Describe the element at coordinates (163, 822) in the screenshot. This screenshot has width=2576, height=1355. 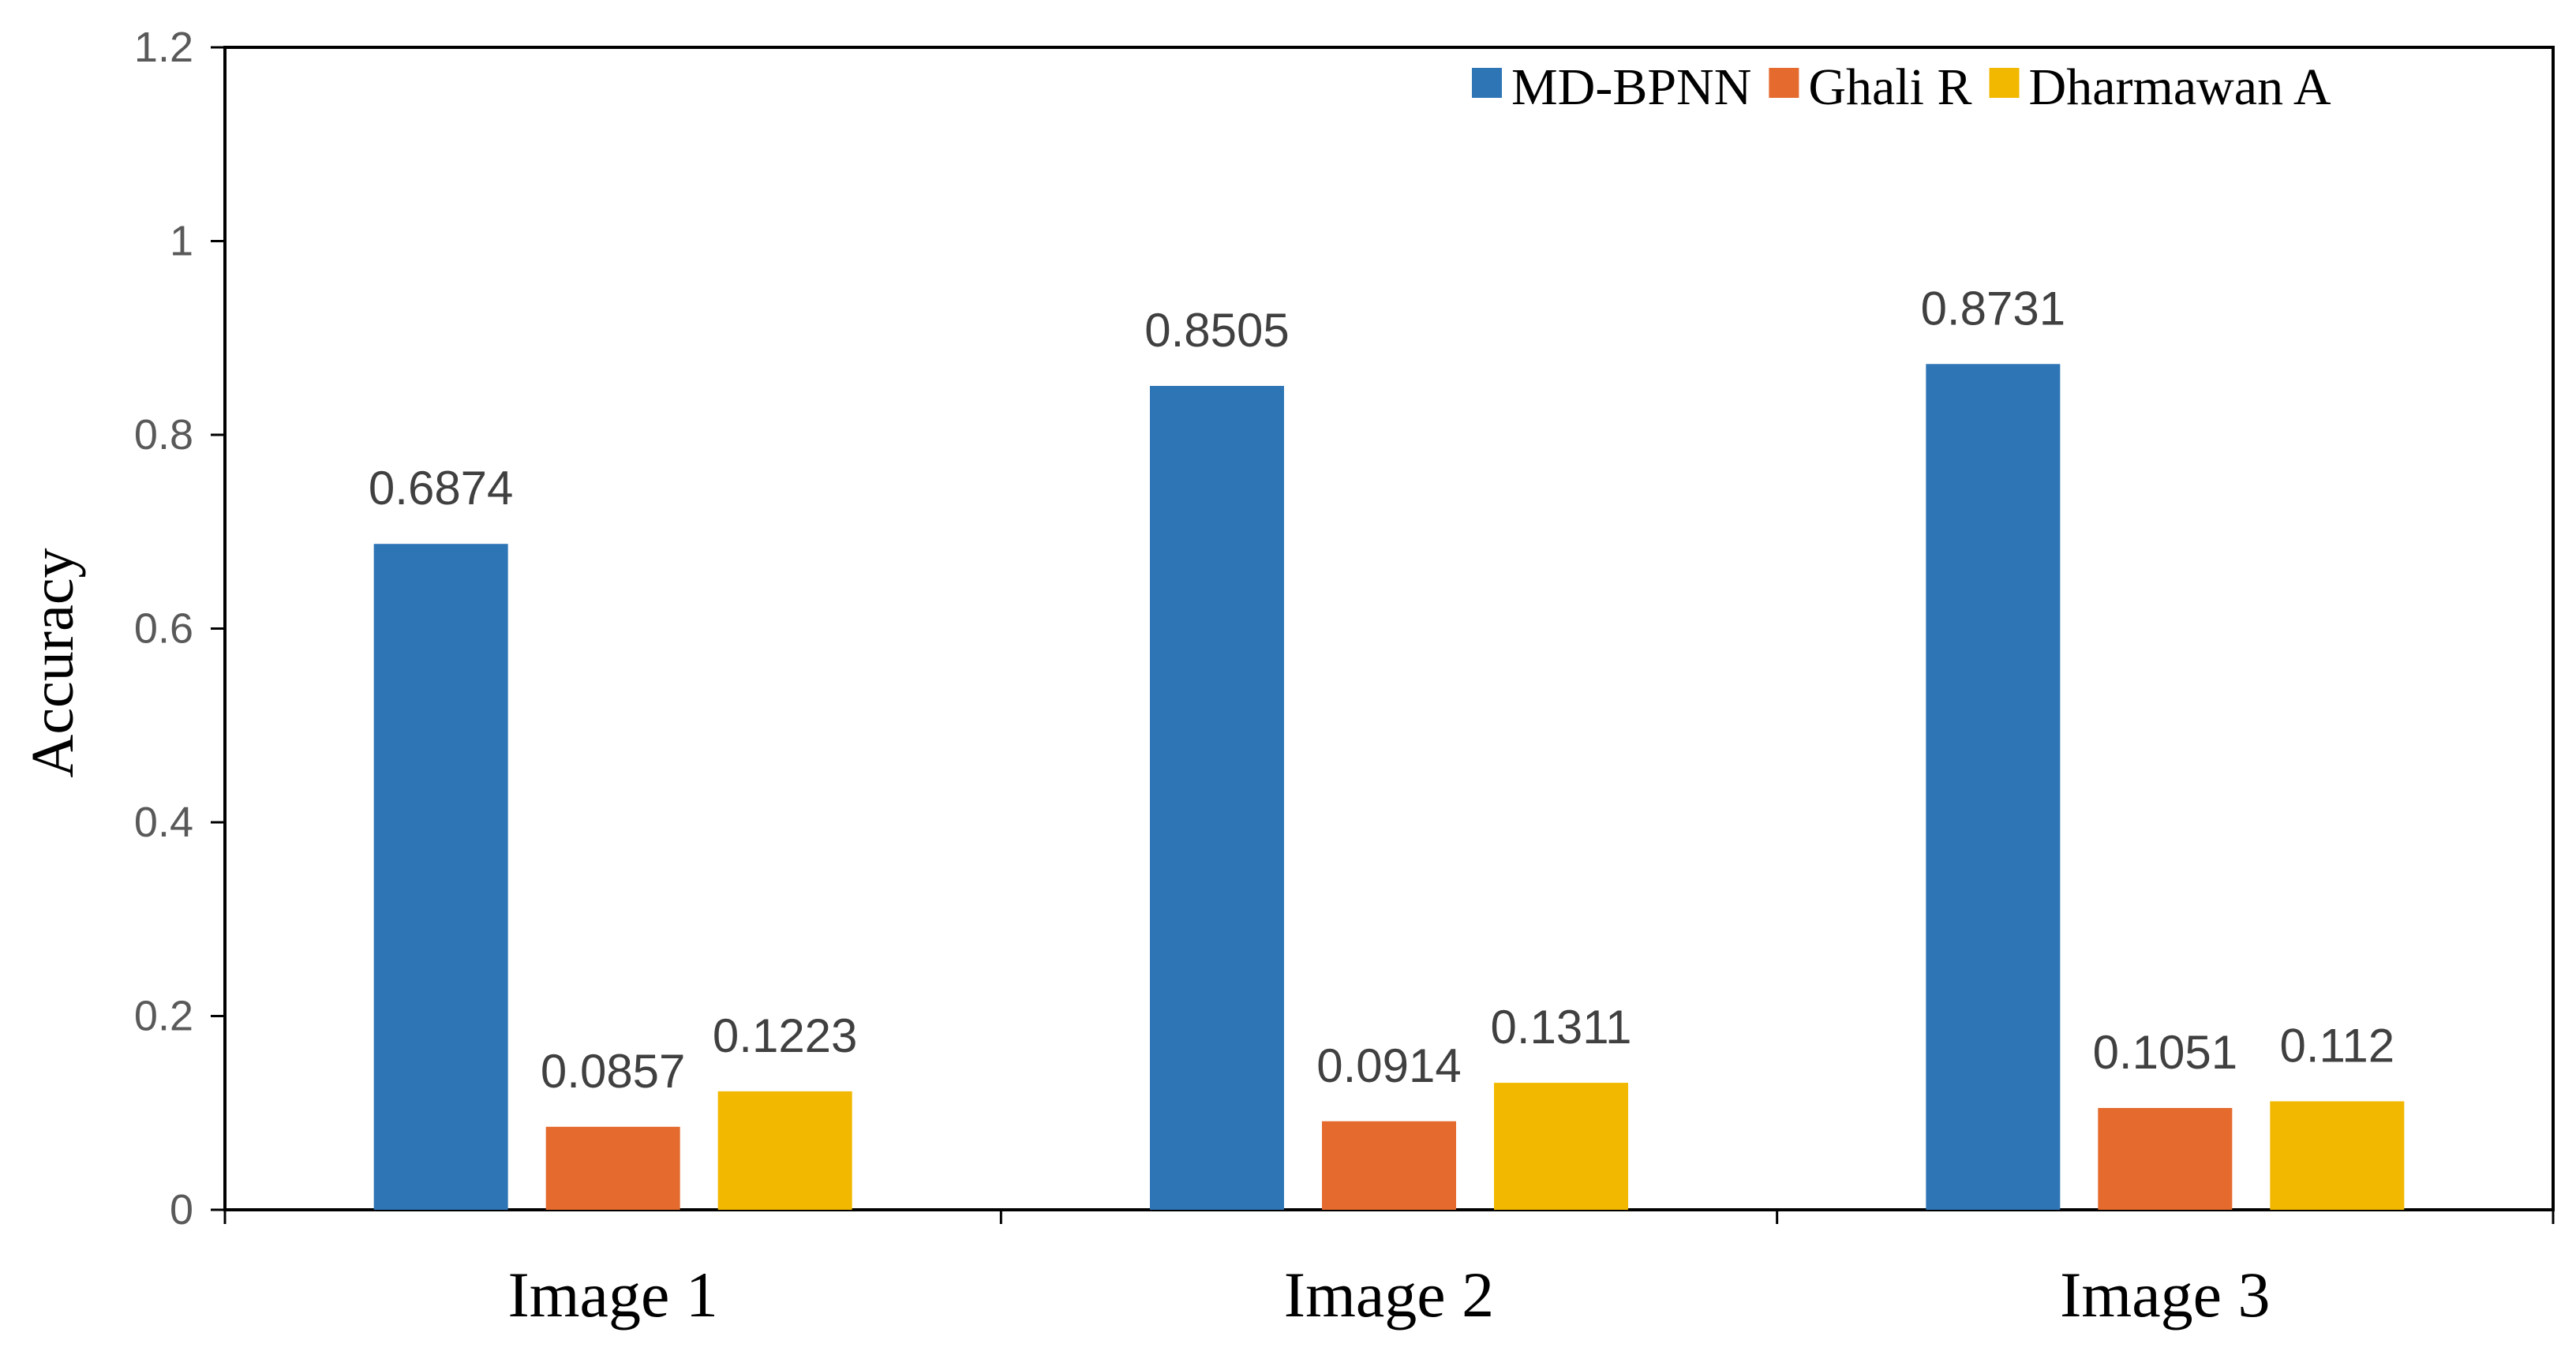
I see `y-tick-label: 0.4` at that location.